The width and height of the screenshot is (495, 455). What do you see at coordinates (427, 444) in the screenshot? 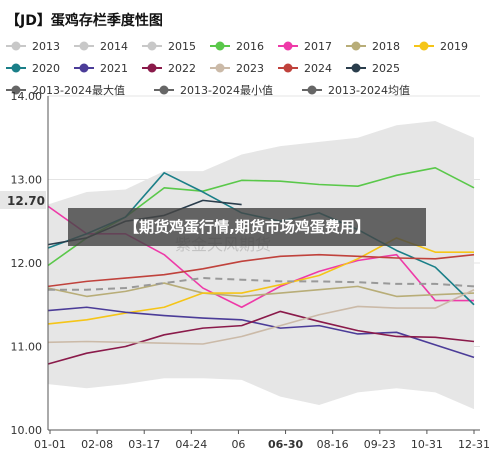
I see `x-tick-label: 10-31` at bounding box center [427, 444].